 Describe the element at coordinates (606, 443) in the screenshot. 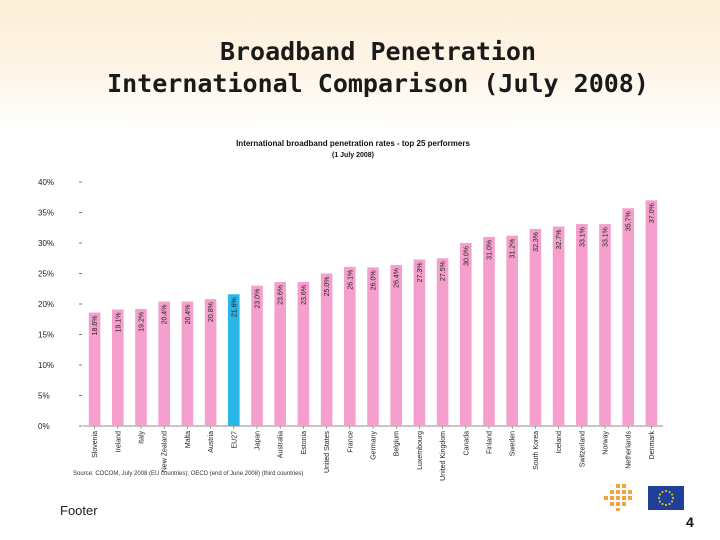

I see `x-category-label: Norway` at that location.